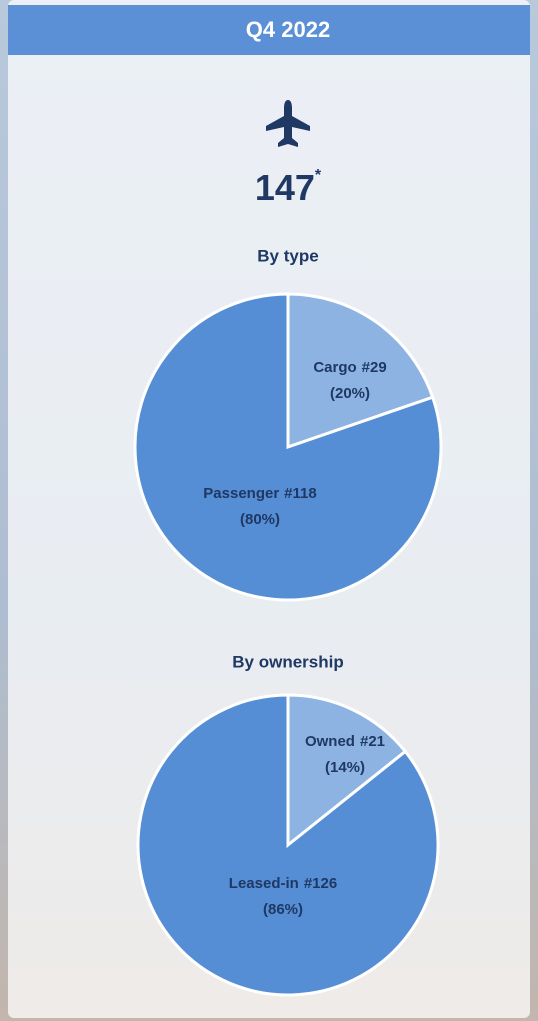 Image resolution: width=538 pixels, height=1021 pixels. I want to click on pie-slice, so click(347, 771).